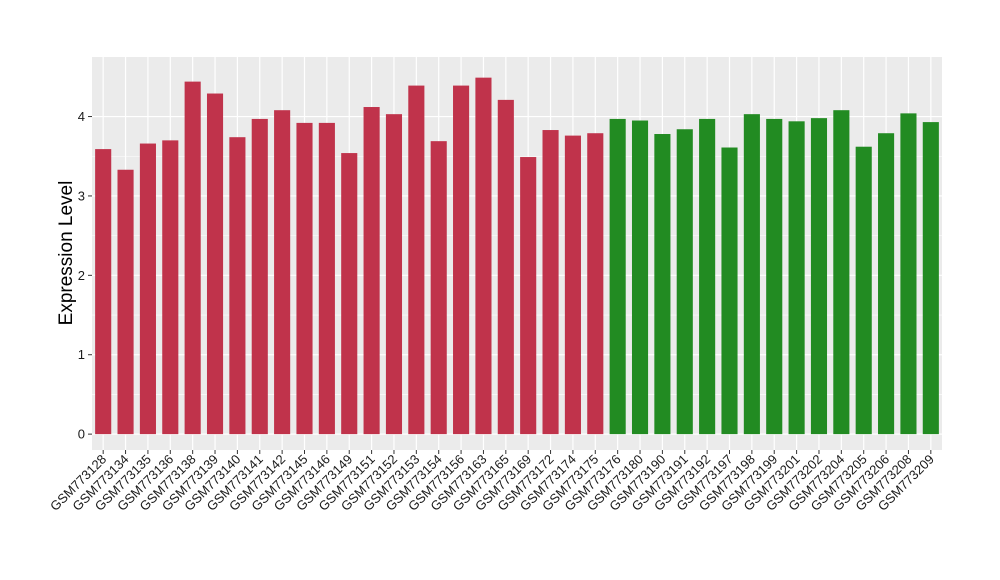 This screenshot has height=580, width=1000. What do you see at coordinates (81, 434) in the screenshot?
I see `y-tick-label: 0` at bounding box center [81, 434].